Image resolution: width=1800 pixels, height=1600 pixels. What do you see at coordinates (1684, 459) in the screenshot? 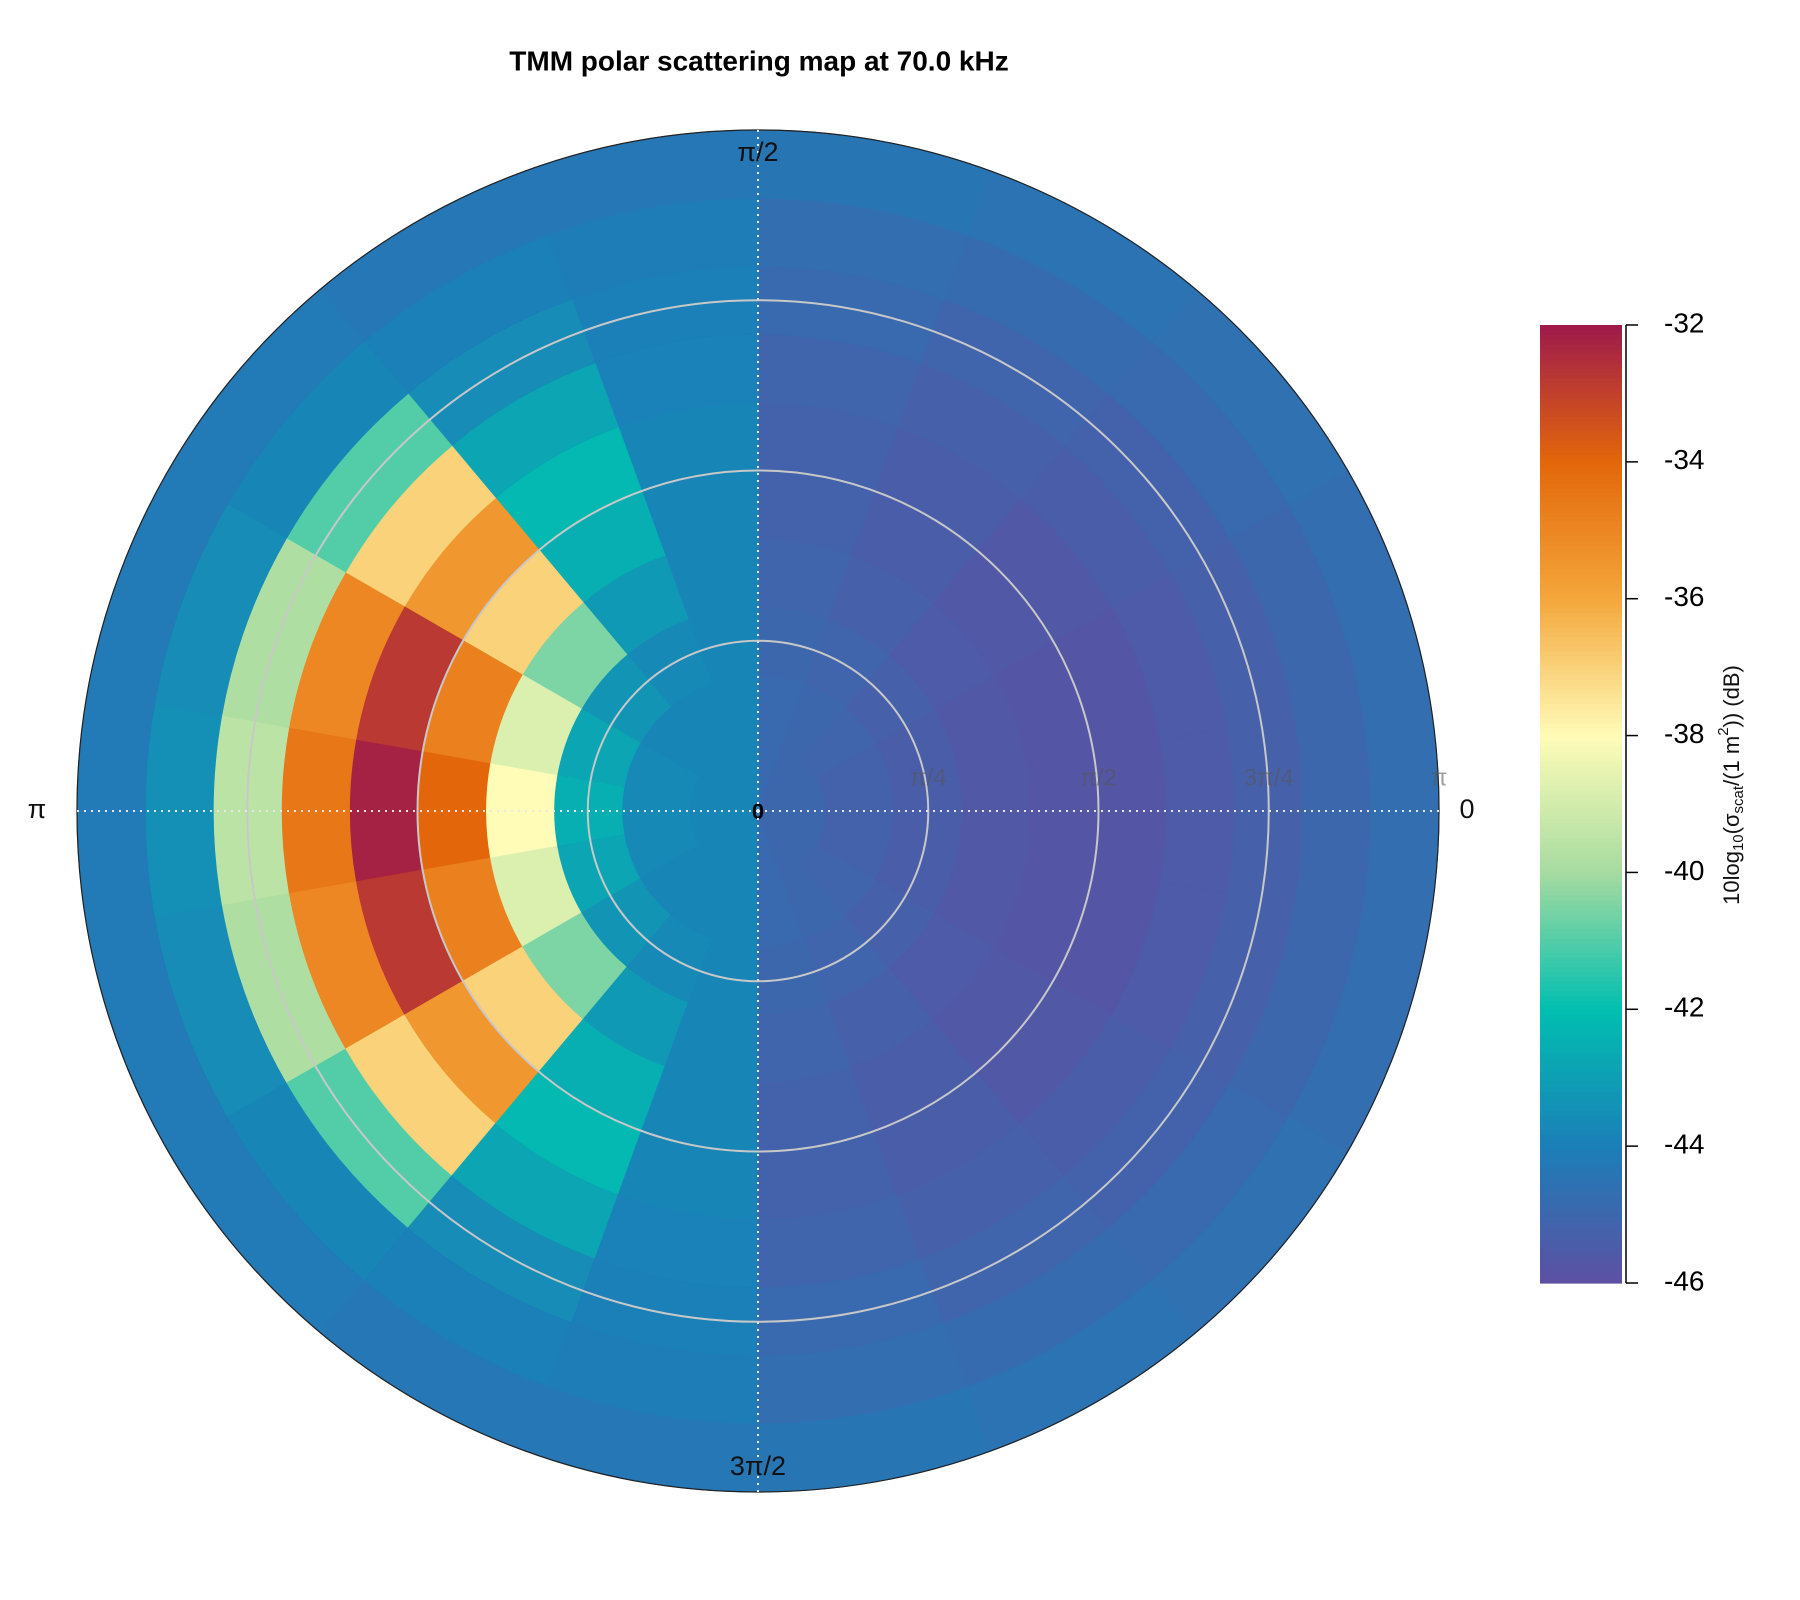
I see `colorbar-tick-label: -34` at bounding box center [1684, 459].